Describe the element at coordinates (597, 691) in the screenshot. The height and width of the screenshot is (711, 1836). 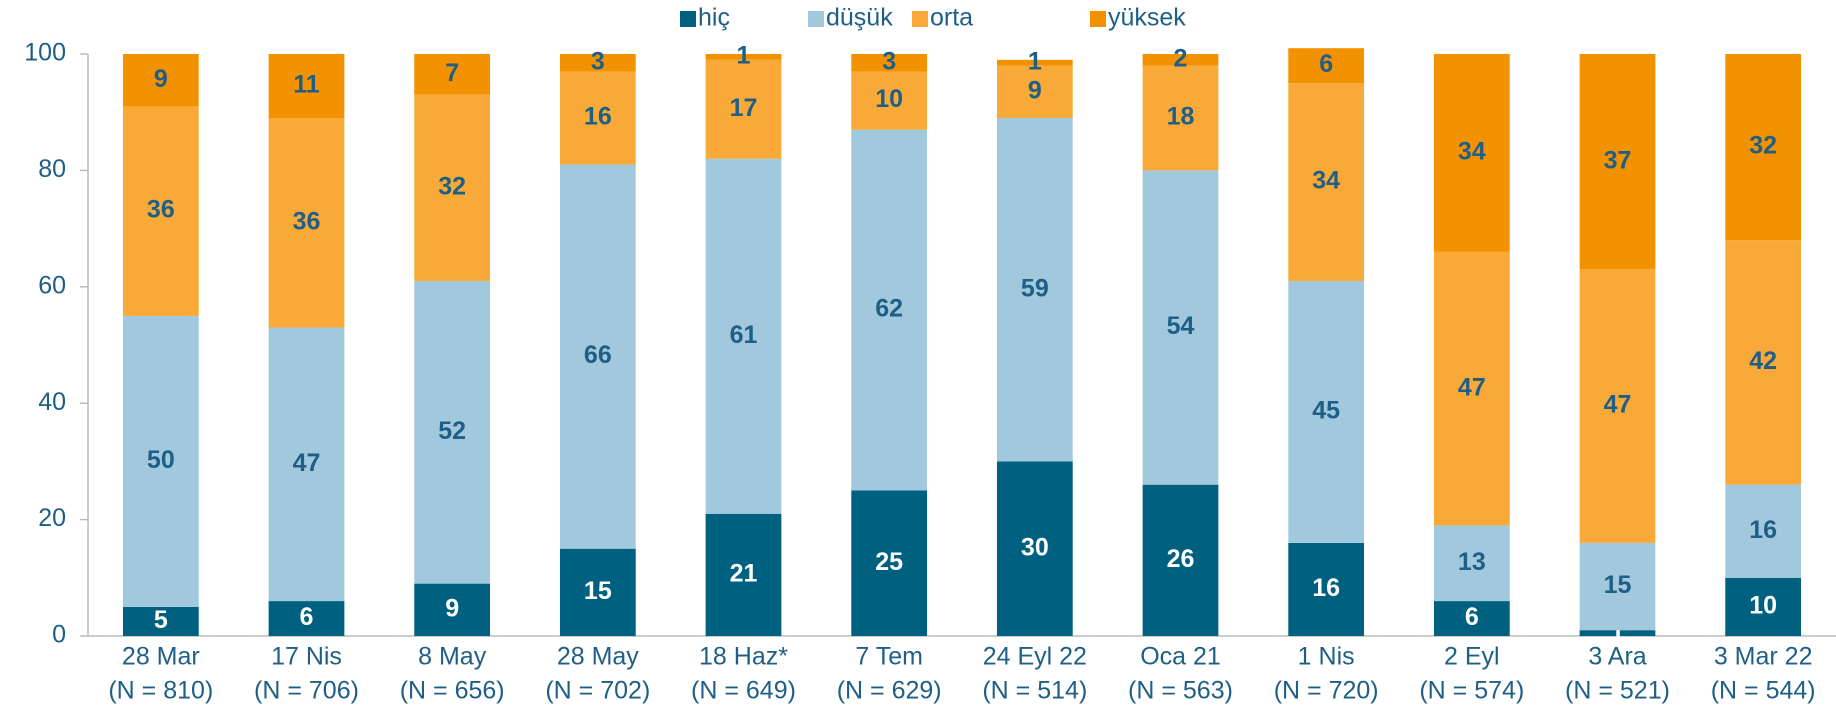
I see `x-tick-label: (N = 702)` at that location.